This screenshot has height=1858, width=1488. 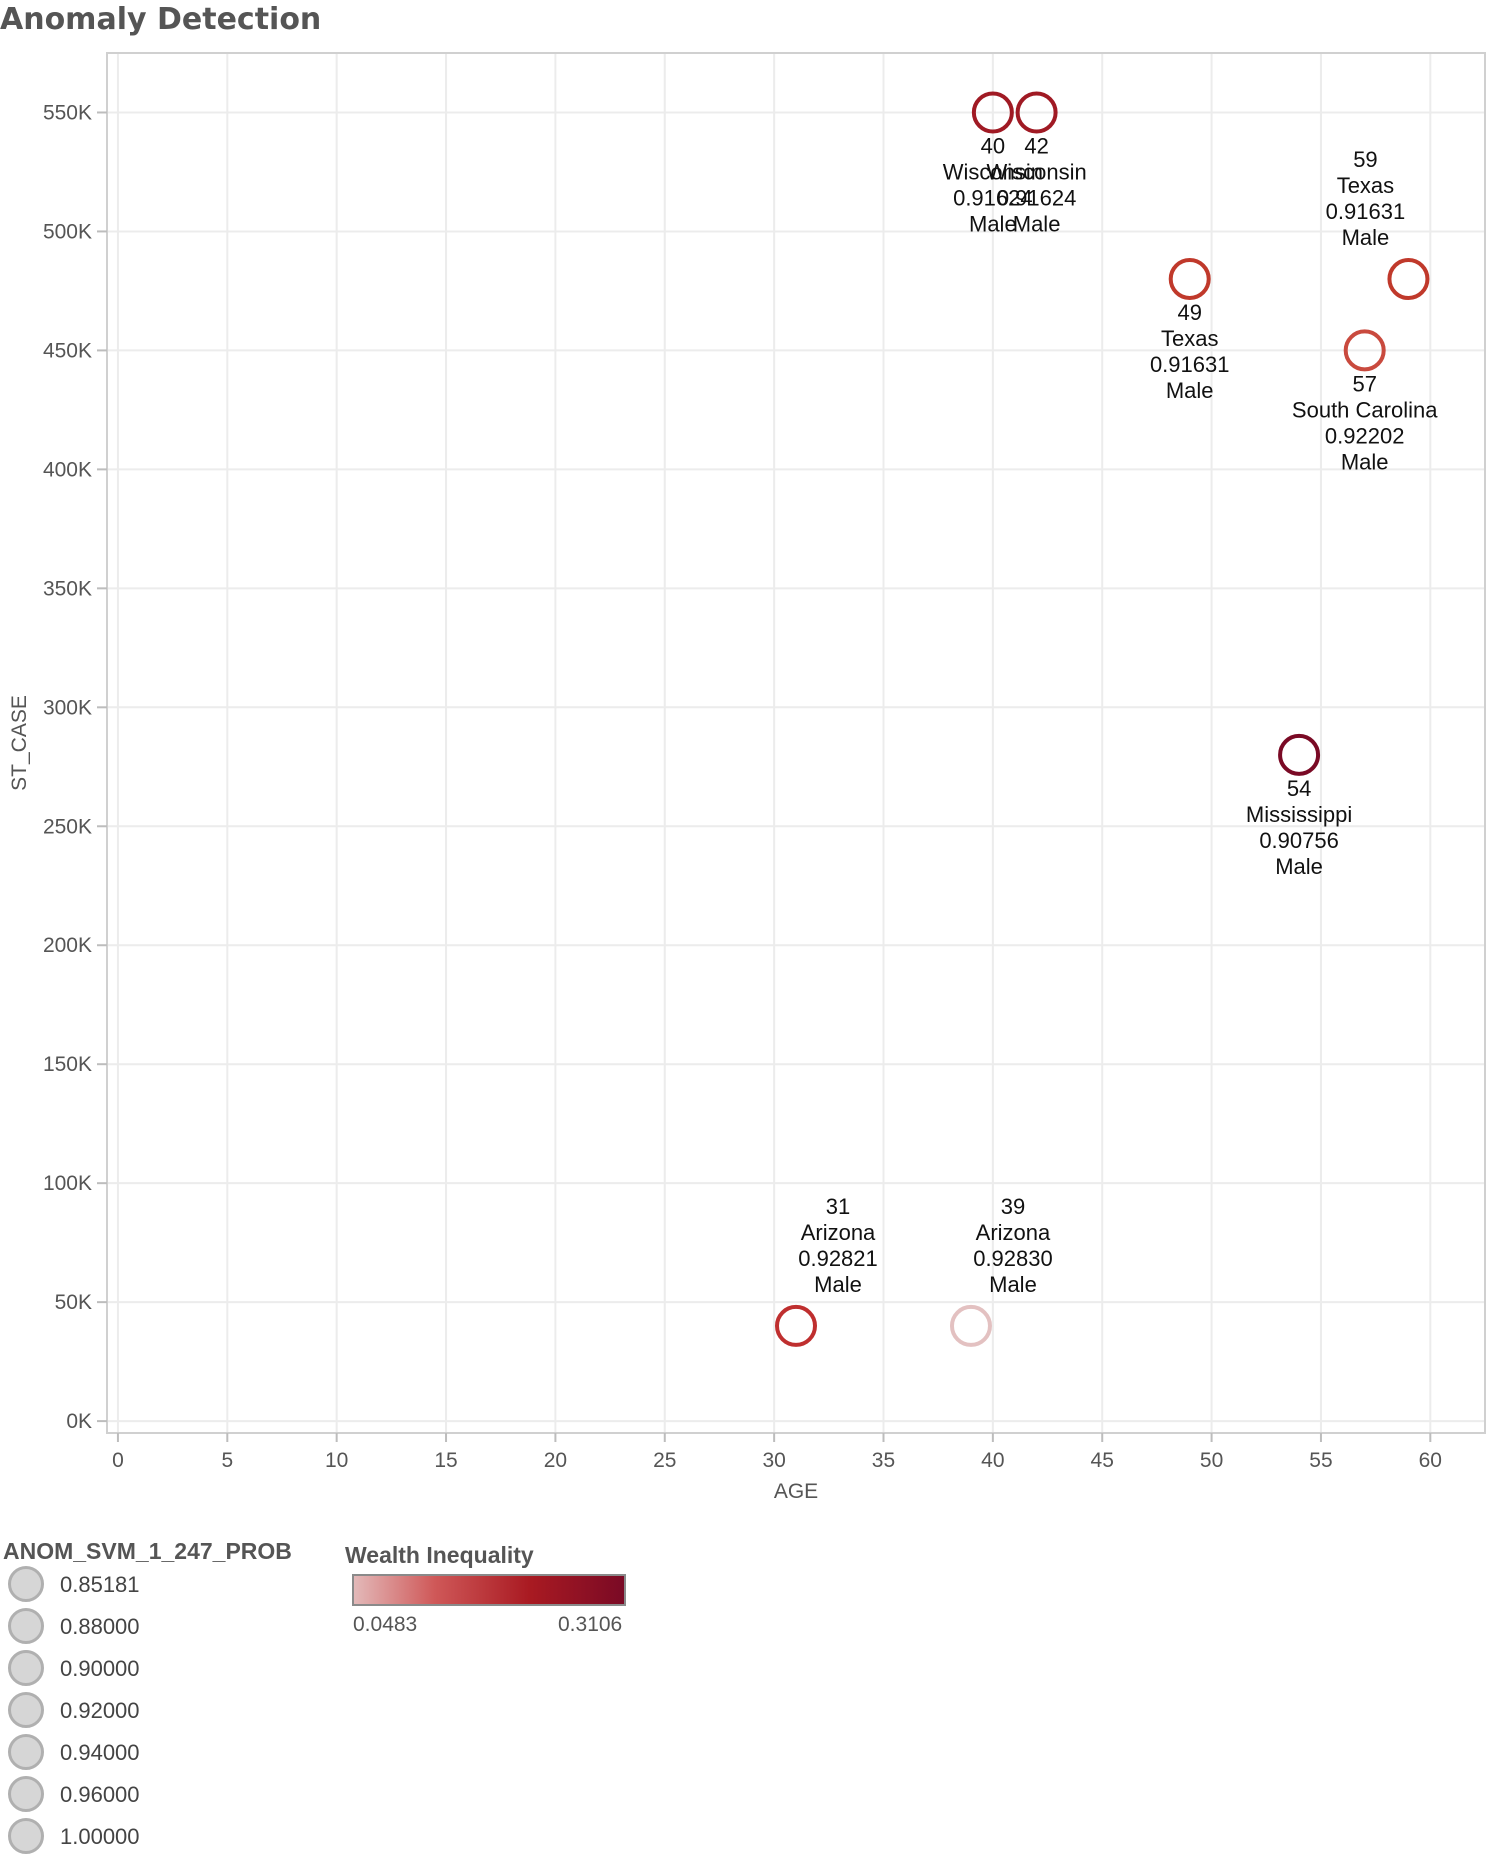 What do you see at coordinates (1299, 840) in the screenshot?
I see `data-point-label: 0.90756` at bounding box center [1299, 840].